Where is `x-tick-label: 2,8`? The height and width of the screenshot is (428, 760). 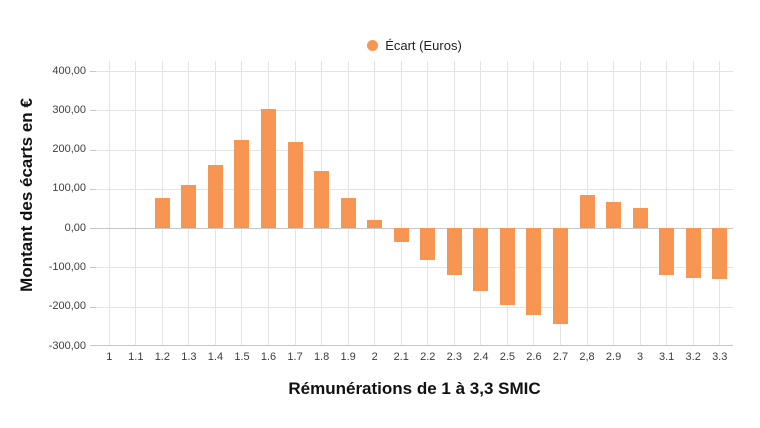 x-tick-label: 2,8 is located at coordinates (587, 357).